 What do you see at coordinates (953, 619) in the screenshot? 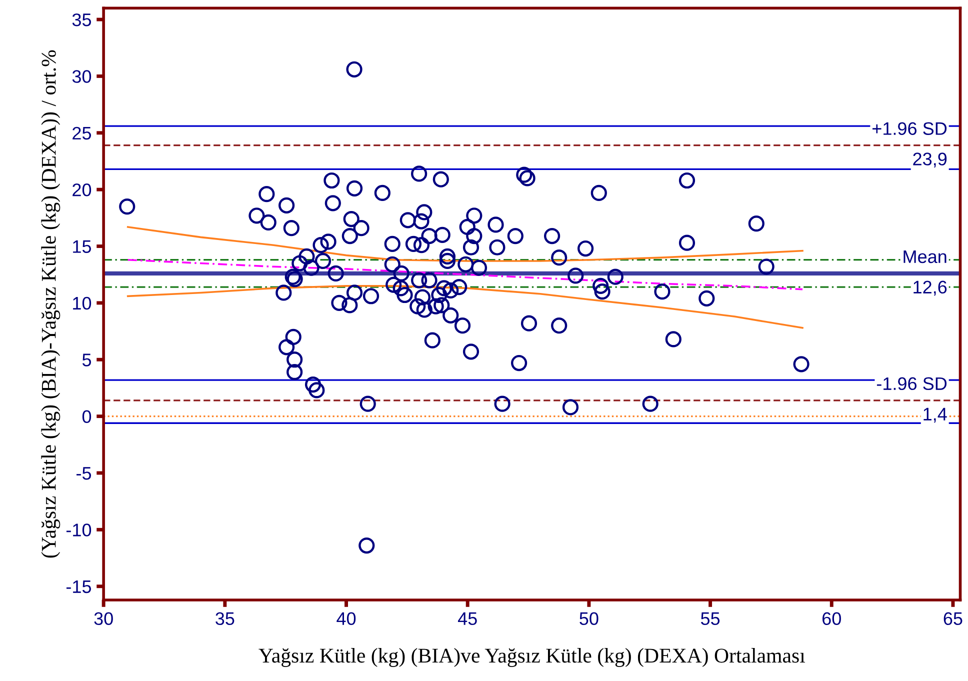
I see `x-tick-label: 65` at bounding box center [953, 619].